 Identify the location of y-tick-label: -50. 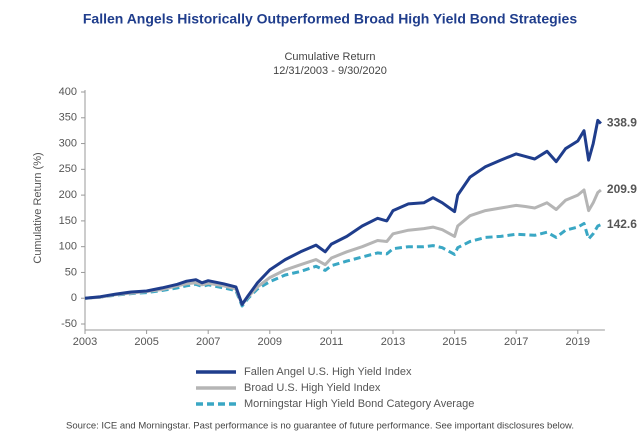
(69, 324).